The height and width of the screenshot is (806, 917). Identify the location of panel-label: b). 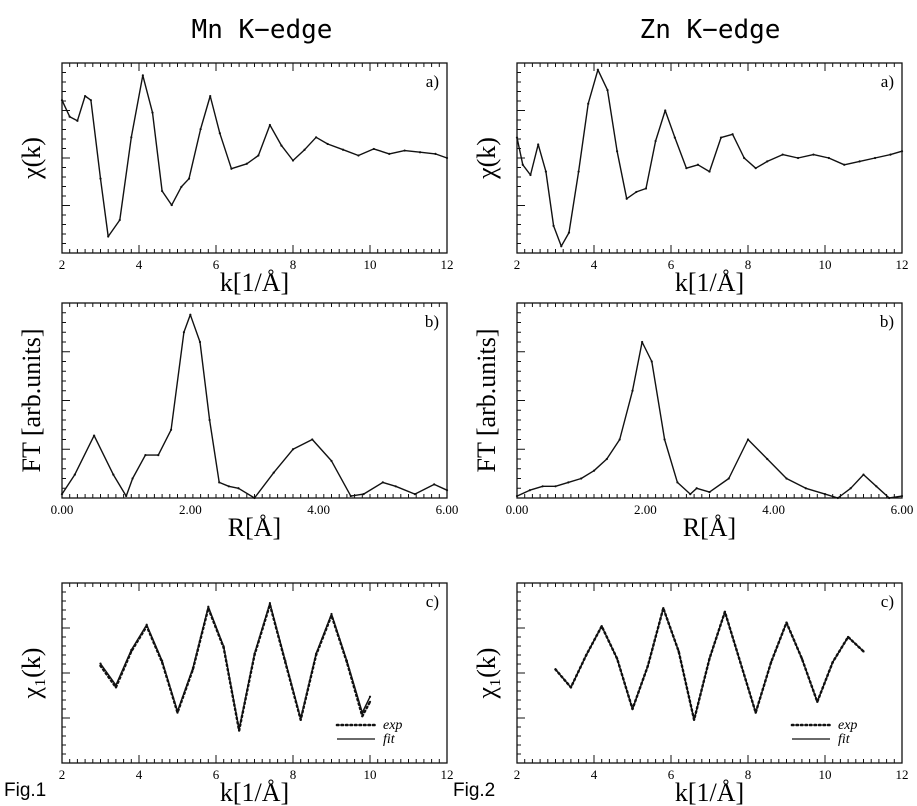
(887, 321).